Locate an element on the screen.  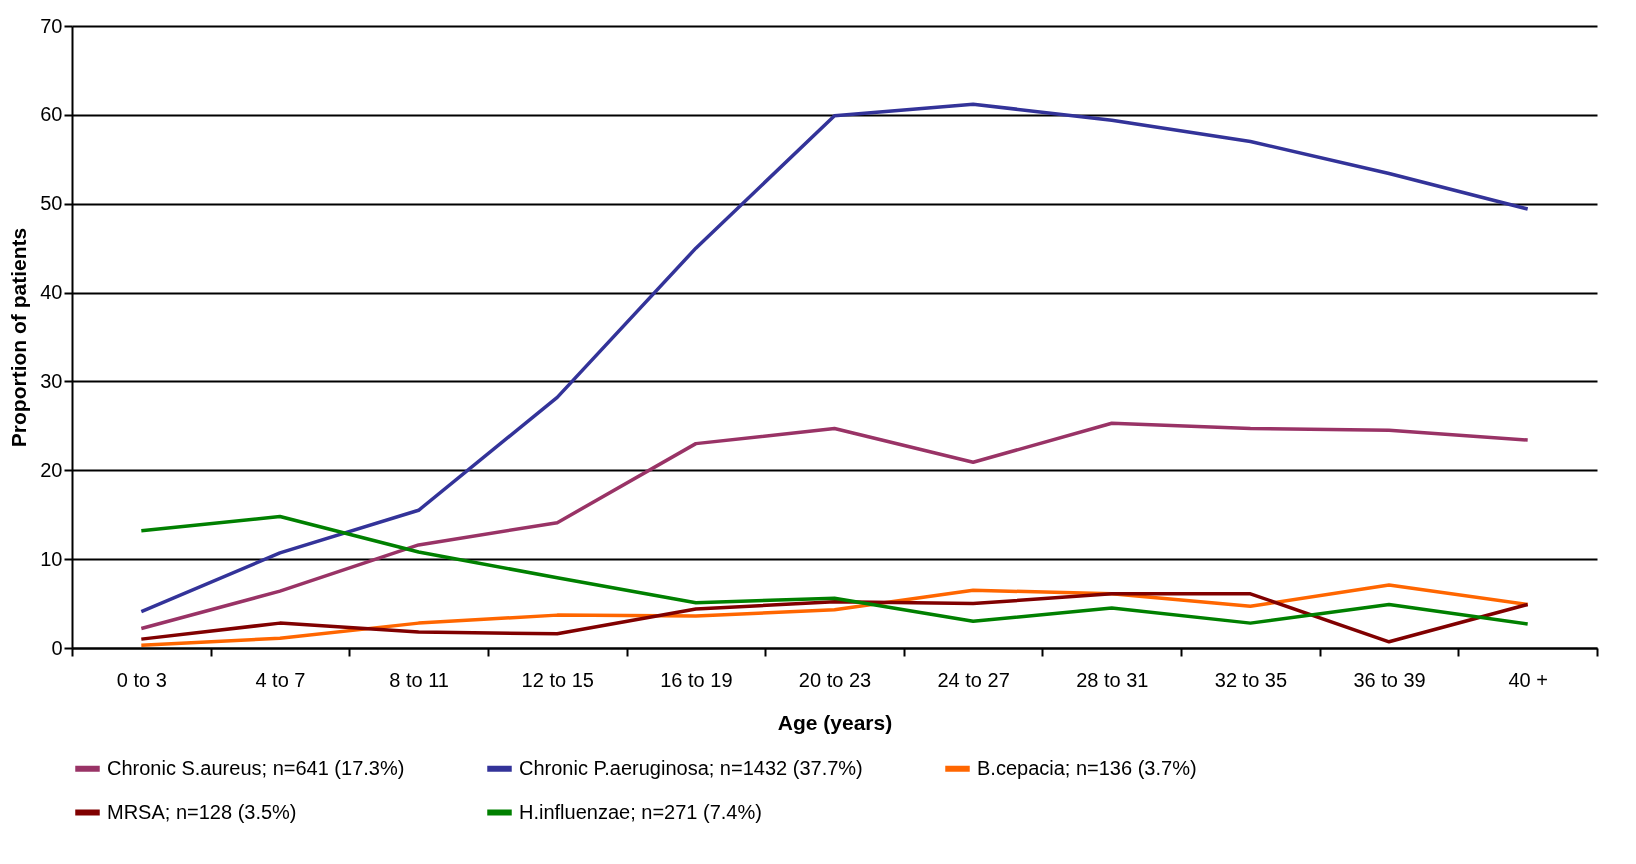
x-tick-label: 20 to 23 is located at coordinates (835, 679).